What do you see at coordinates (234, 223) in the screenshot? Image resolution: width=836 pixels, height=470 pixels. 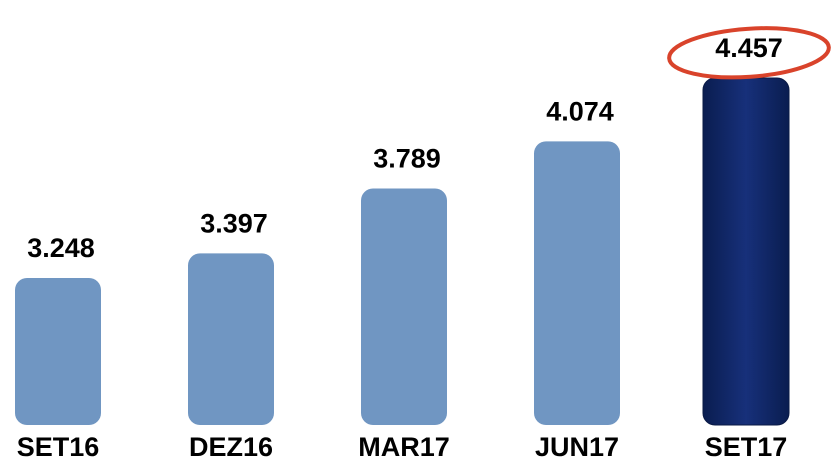 I see `value-label: 3.397` at bounding box center [234, 223].